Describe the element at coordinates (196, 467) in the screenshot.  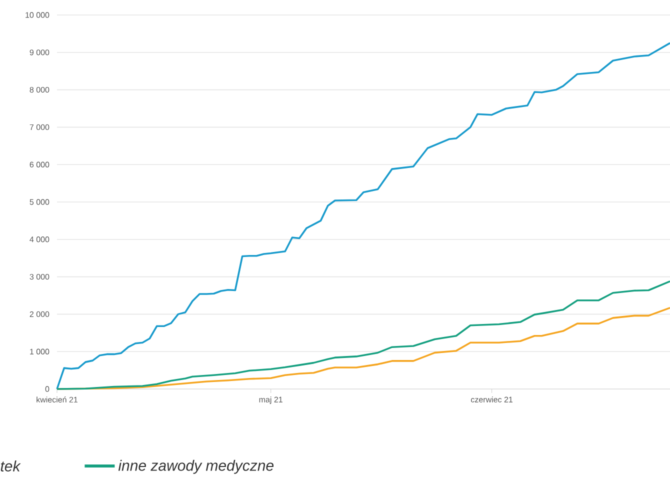
I see `legend-label: inne zawody medyczne` at that location.